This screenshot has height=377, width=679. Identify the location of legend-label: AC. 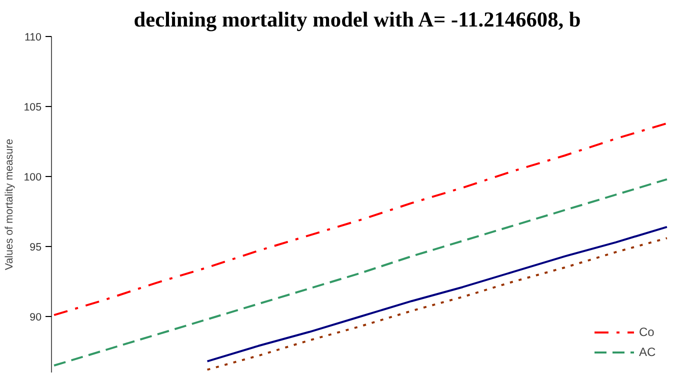
(648, 352).